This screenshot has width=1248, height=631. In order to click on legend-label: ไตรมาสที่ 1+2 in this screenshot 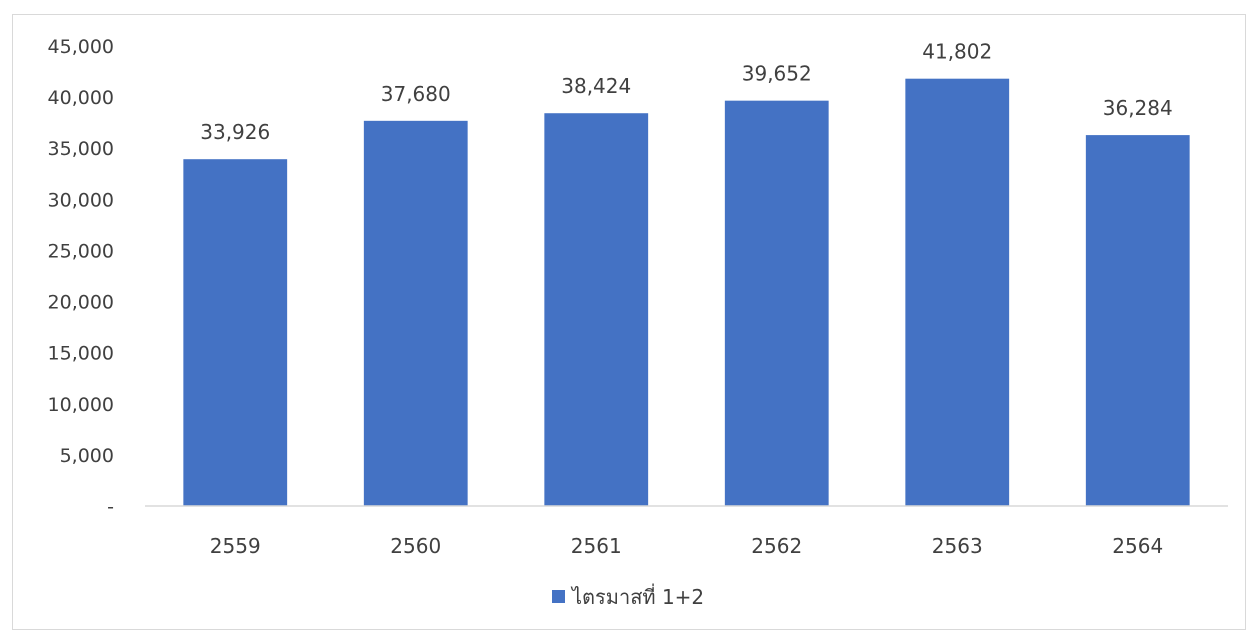, I will do `click(637, 596)`.